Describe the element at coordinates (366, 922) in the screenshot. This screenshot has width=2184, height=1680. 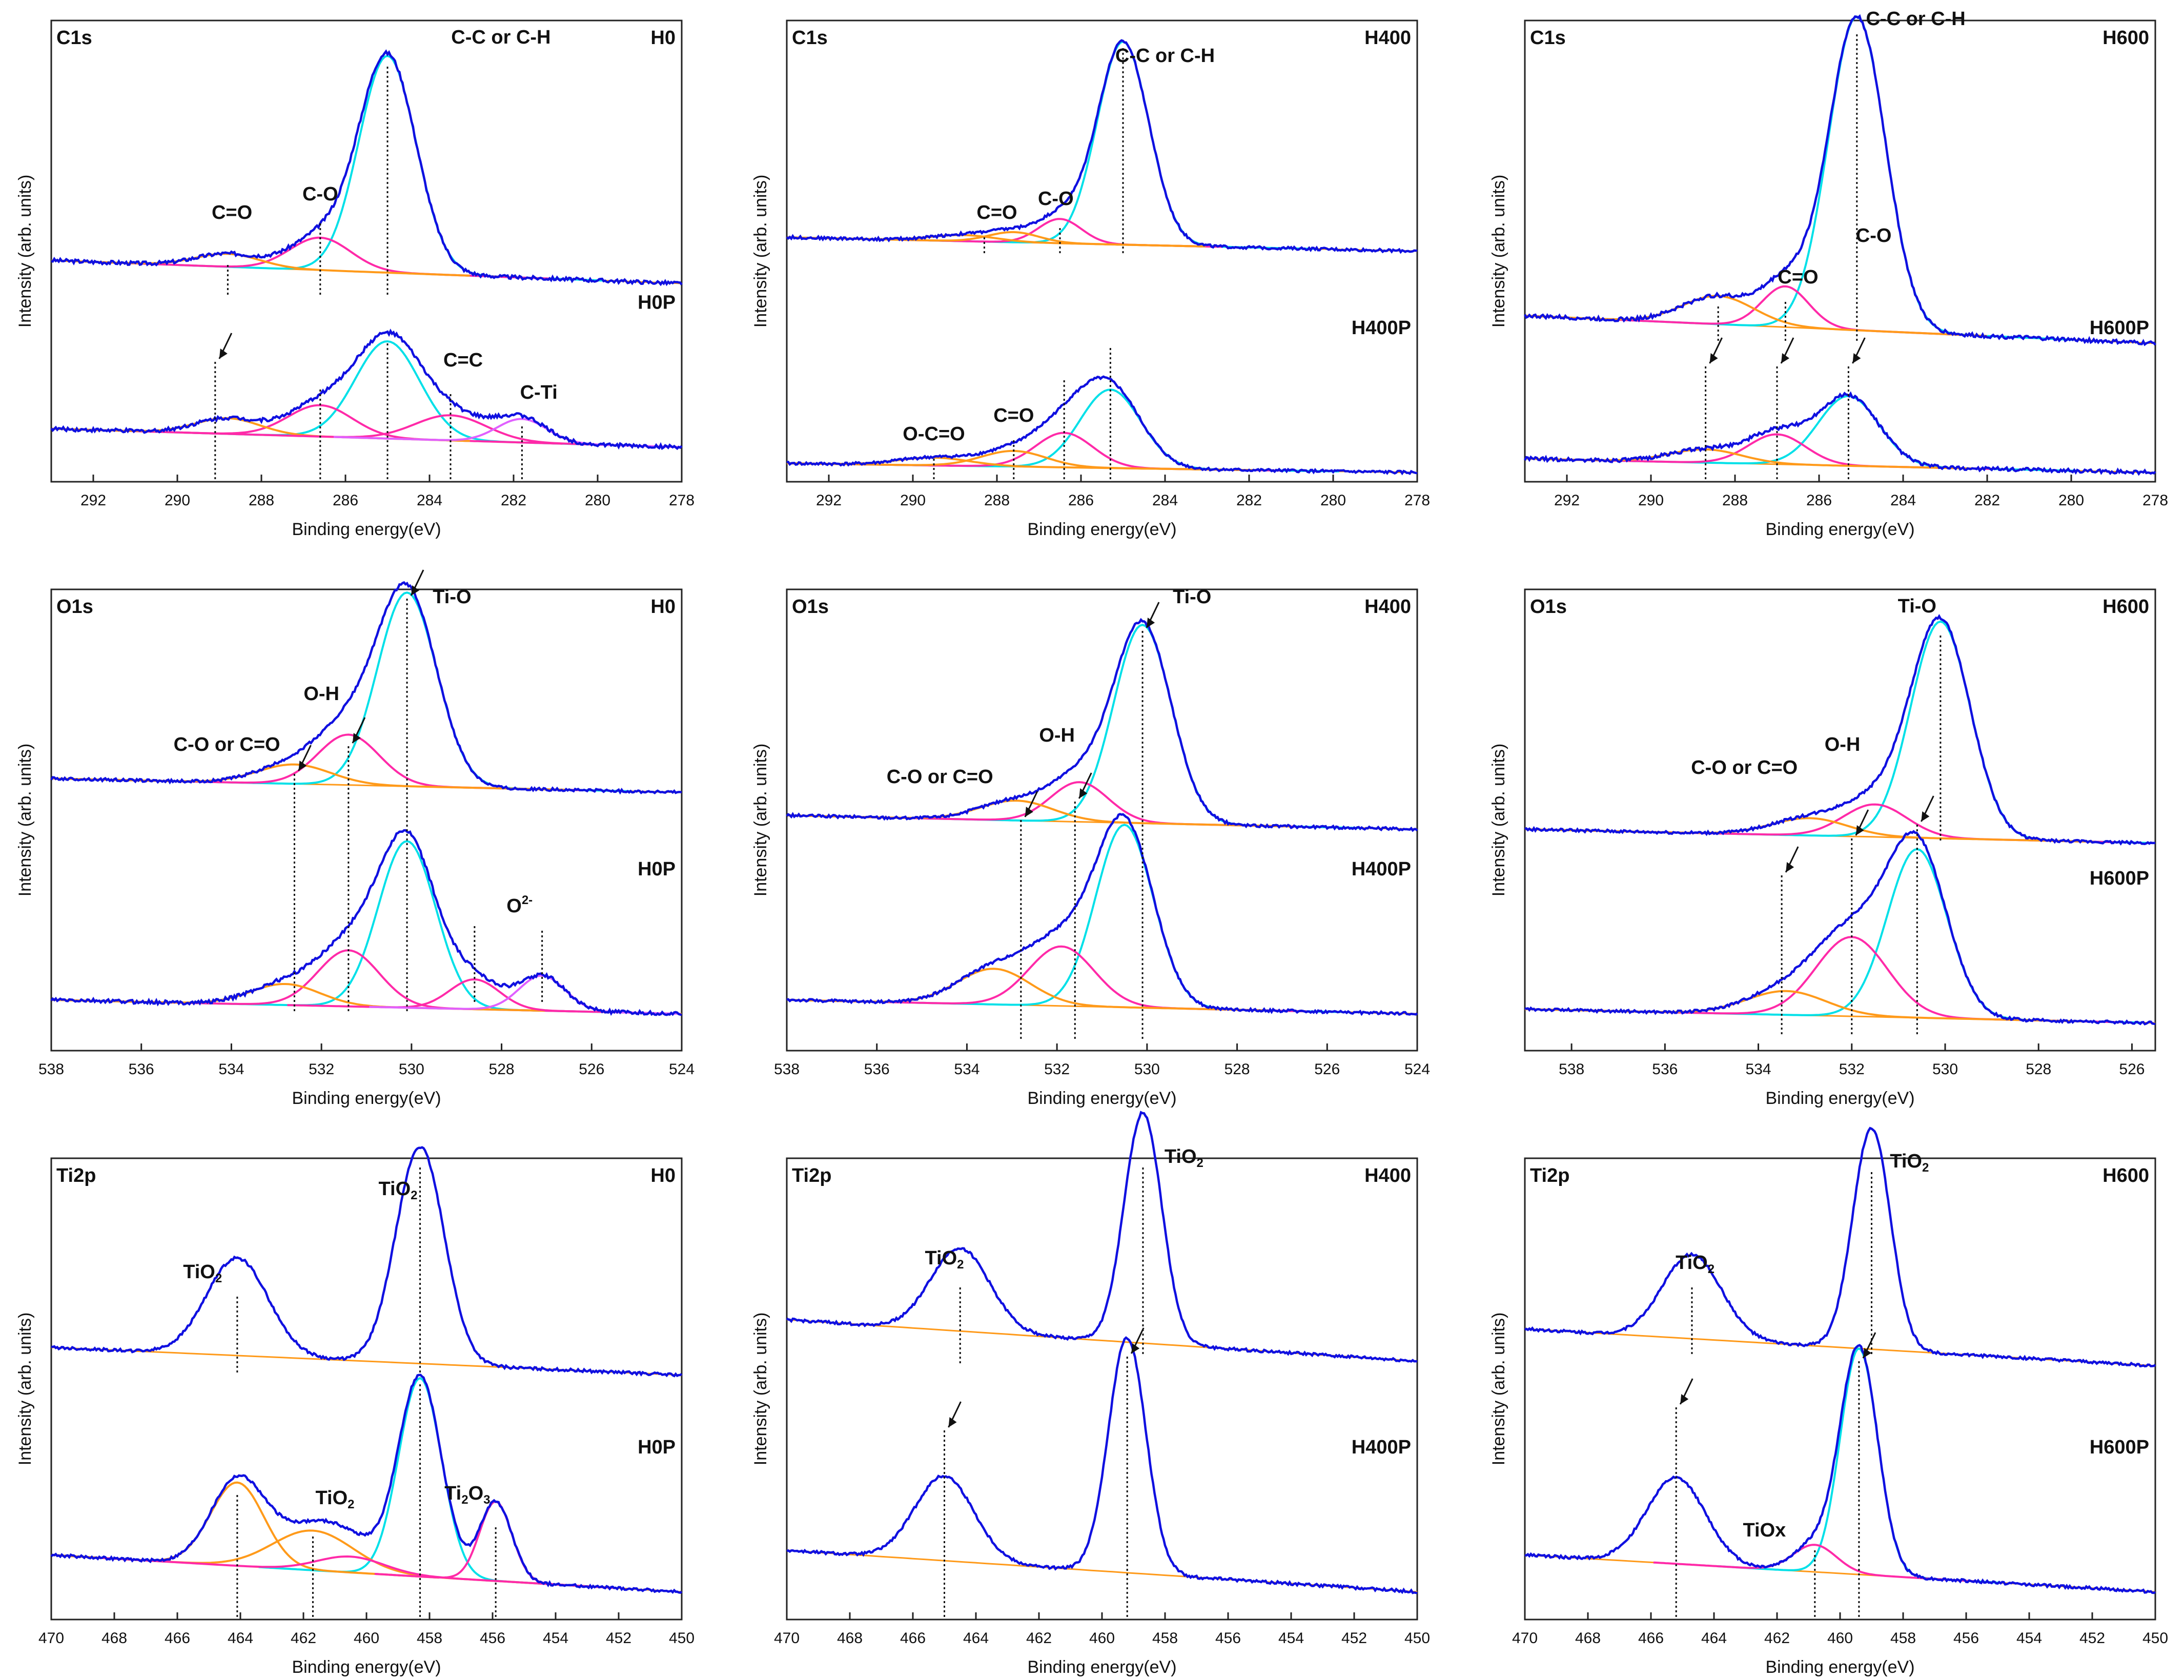
I see `envelope-h0p` at that location.